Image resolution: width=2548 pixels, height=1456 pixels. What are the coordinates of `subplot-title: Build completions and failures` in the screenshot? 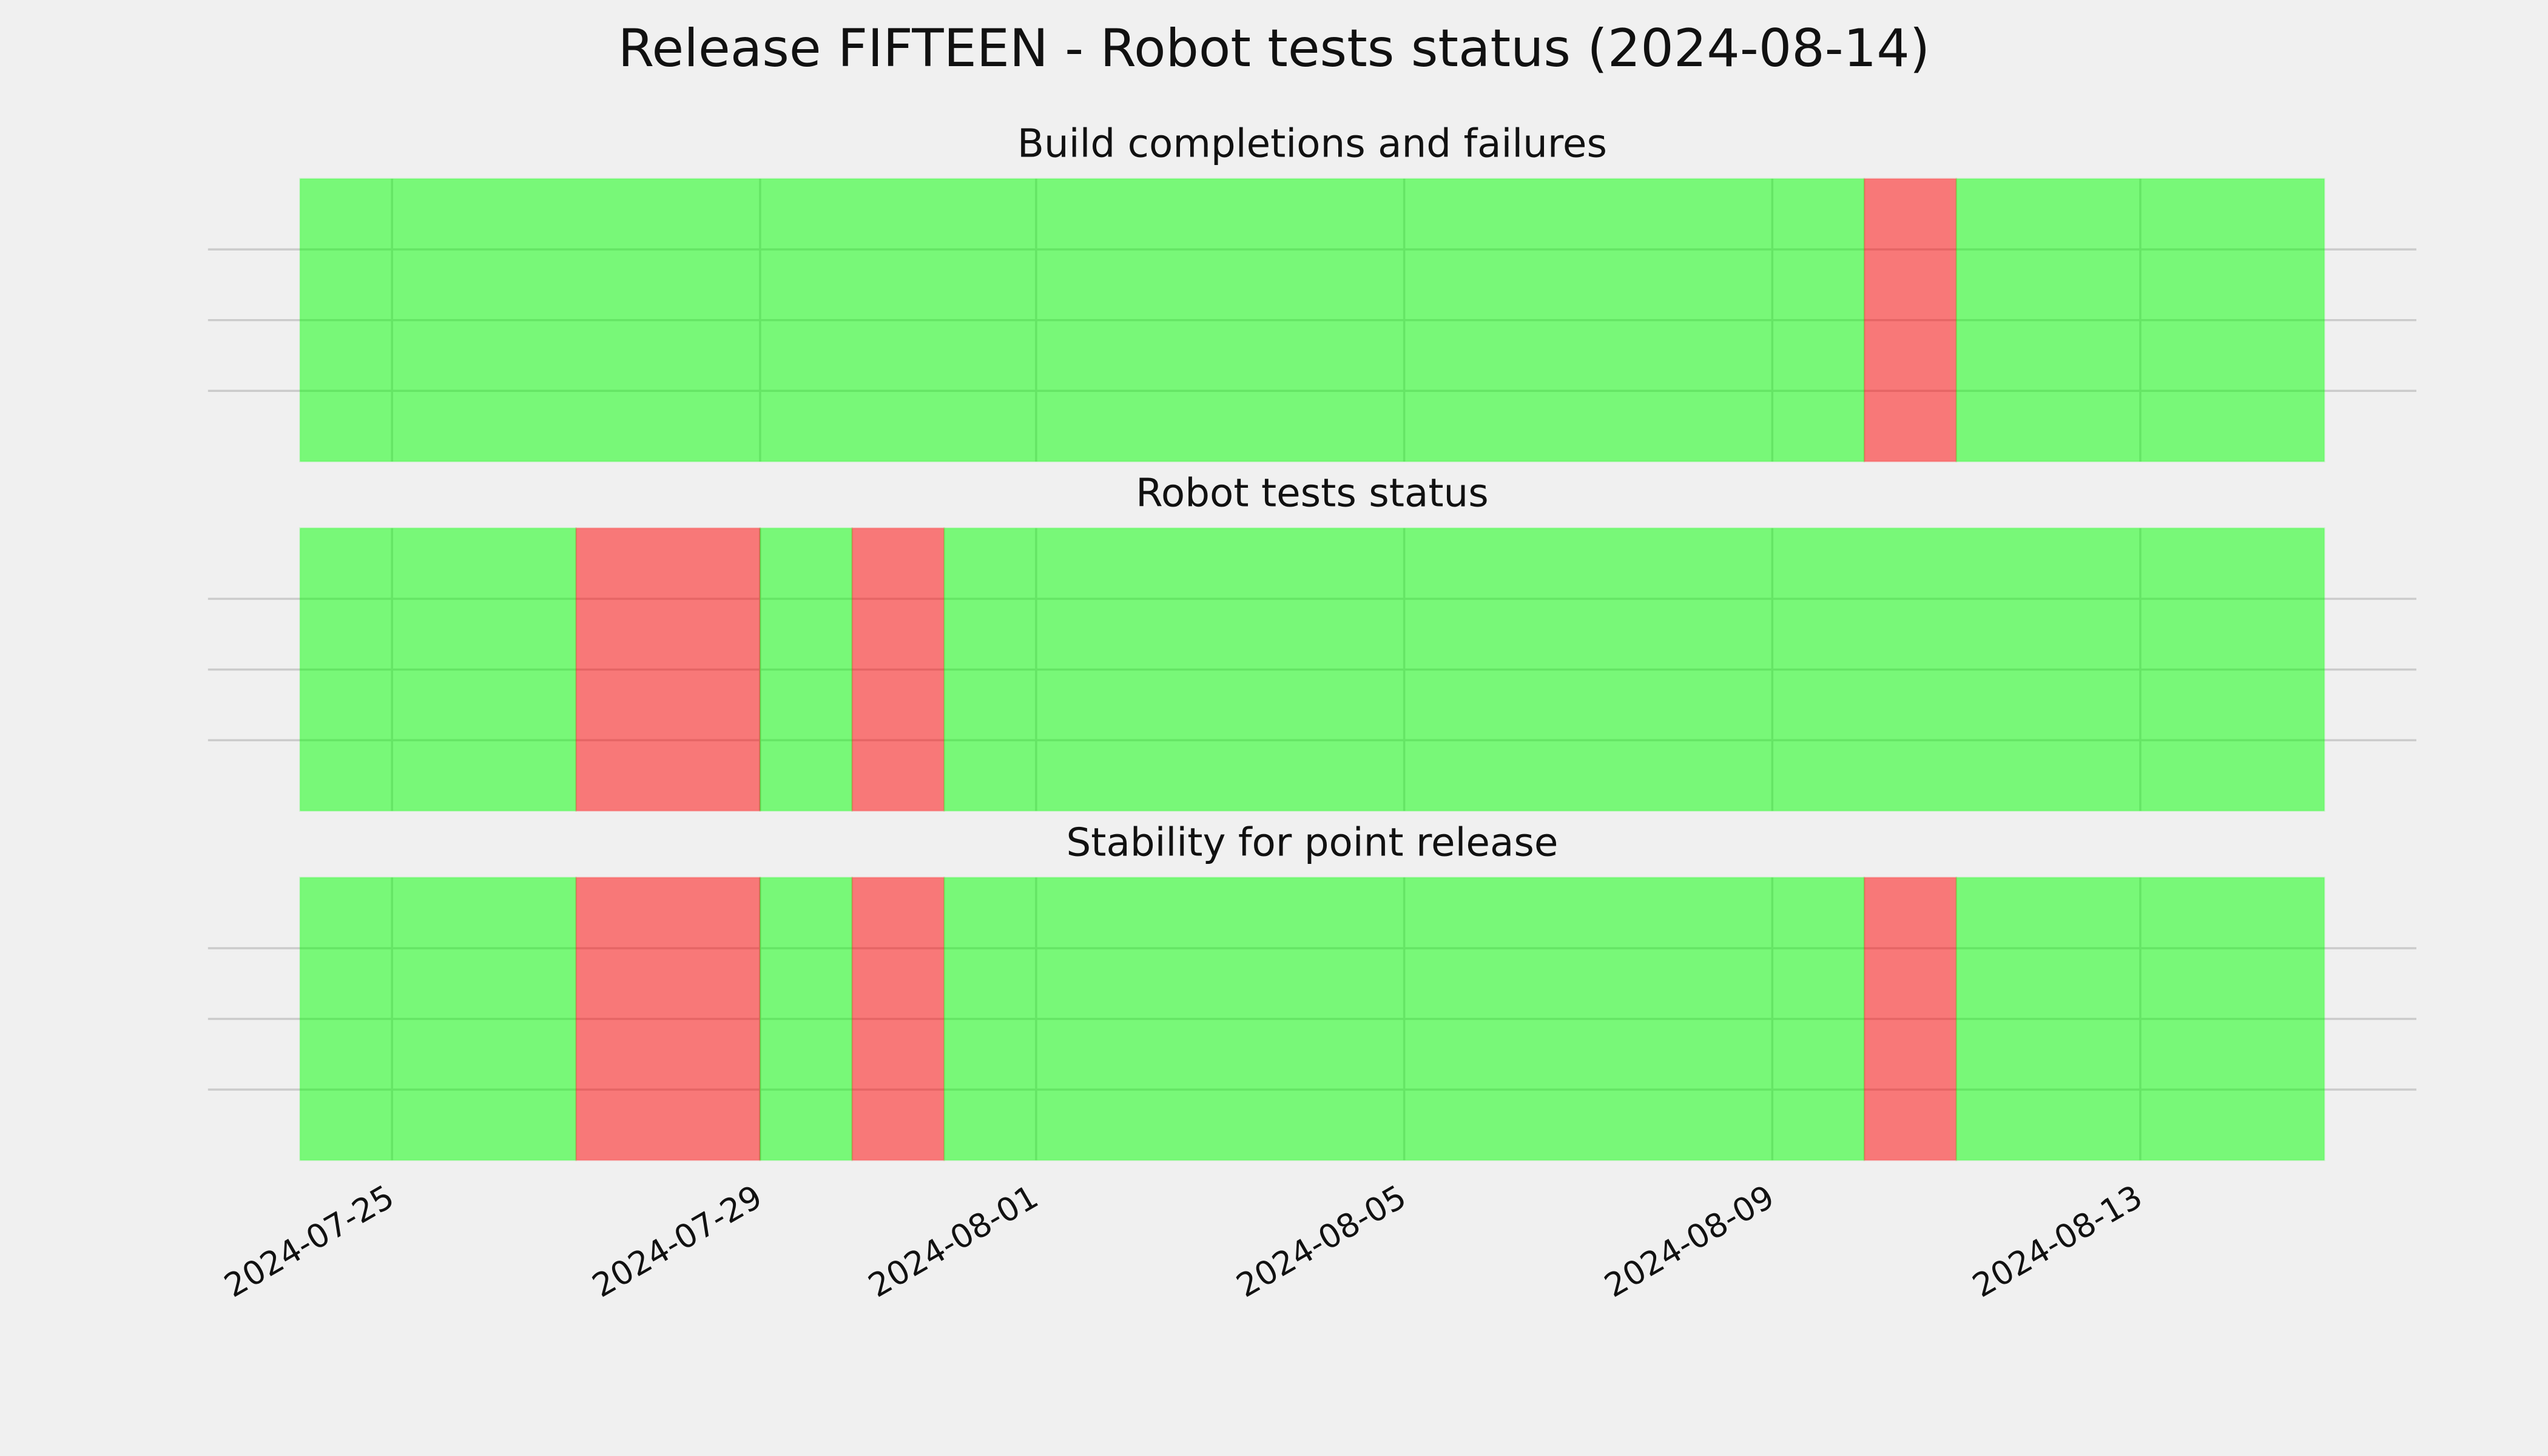 It's located at (1312, 144).